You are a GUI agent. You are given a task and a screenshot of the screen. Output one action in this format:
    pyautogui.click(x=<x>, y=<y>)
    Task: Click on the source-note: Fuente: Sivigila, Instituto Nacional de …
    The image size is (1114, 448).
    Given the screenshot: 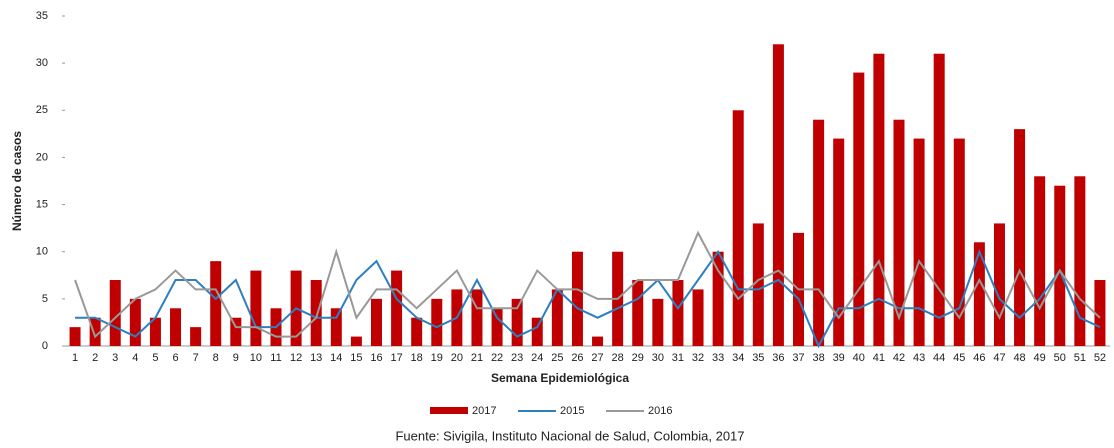 What is the action you would take?
    pyautogui.click(x=569, y=435)
    